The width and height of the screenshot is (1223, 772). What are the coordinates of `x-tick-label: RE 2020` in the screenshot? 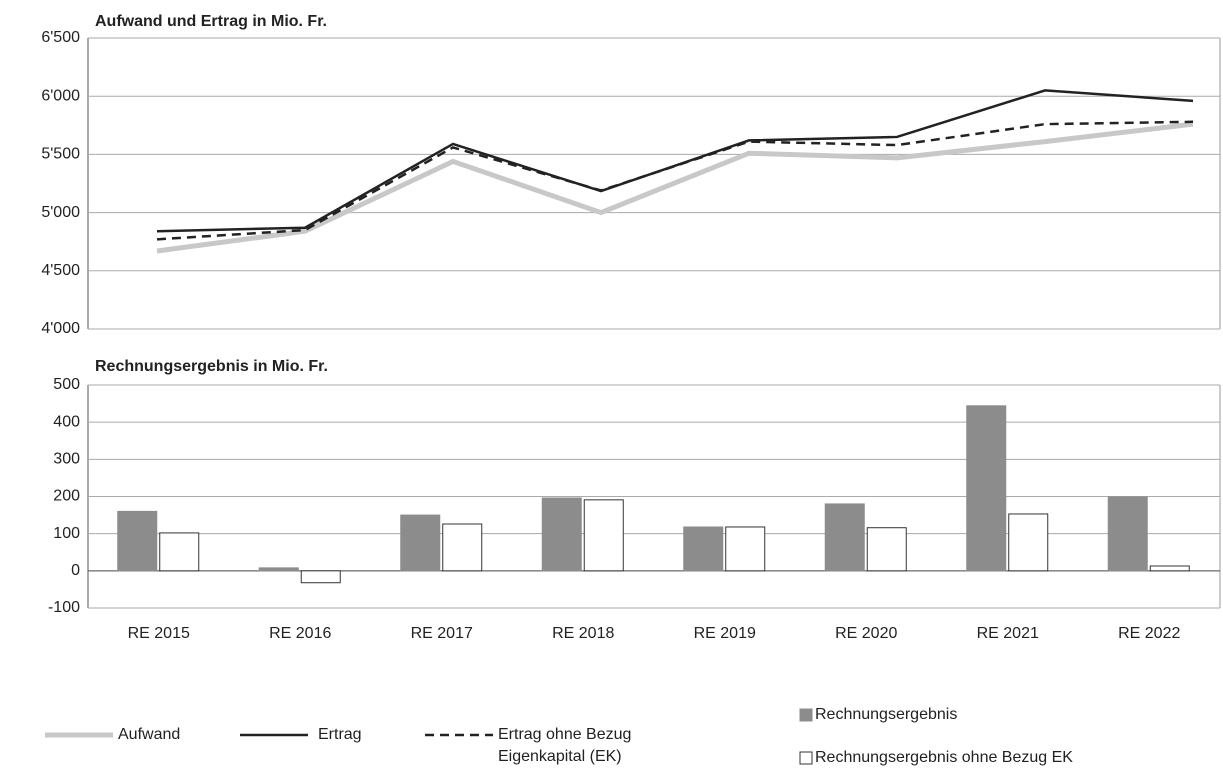 It's located at (866, 633).